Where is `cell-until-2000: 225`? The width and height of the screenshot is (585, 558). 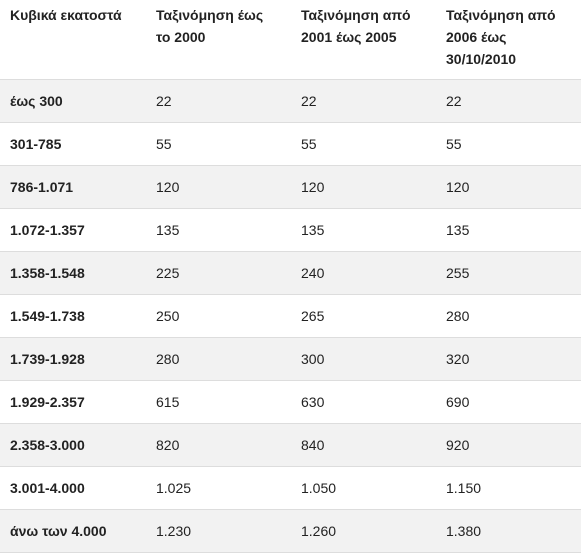
cell-until-2000: 225 is located at coordinates (218, 273).